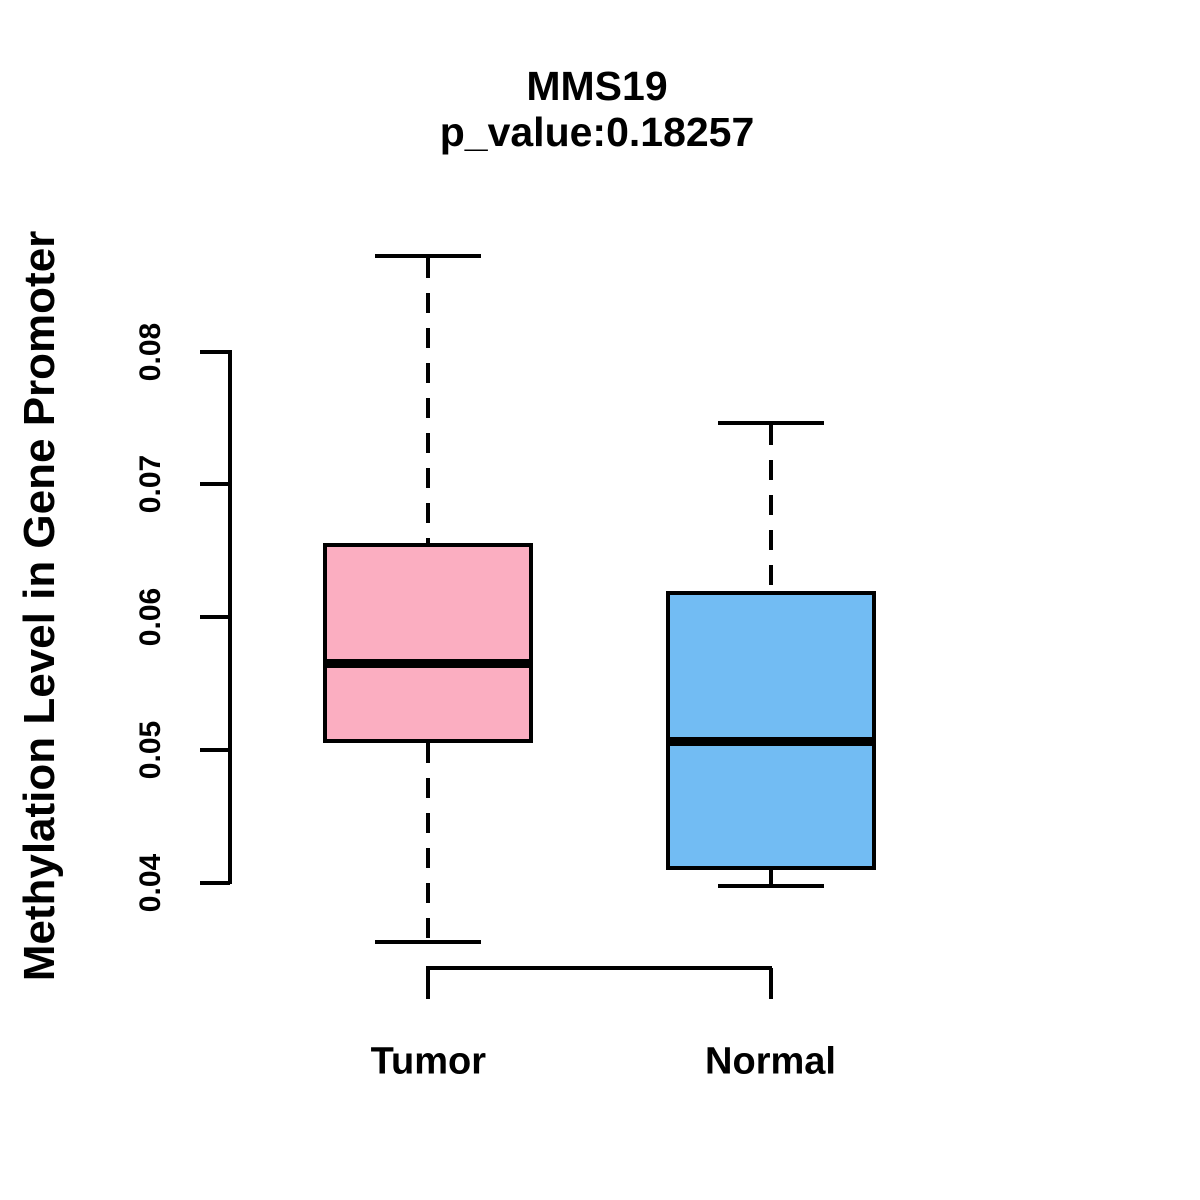  Describe the element at coordinates (770, 742) in the screenshot. I see `median-line-normal` at that location.